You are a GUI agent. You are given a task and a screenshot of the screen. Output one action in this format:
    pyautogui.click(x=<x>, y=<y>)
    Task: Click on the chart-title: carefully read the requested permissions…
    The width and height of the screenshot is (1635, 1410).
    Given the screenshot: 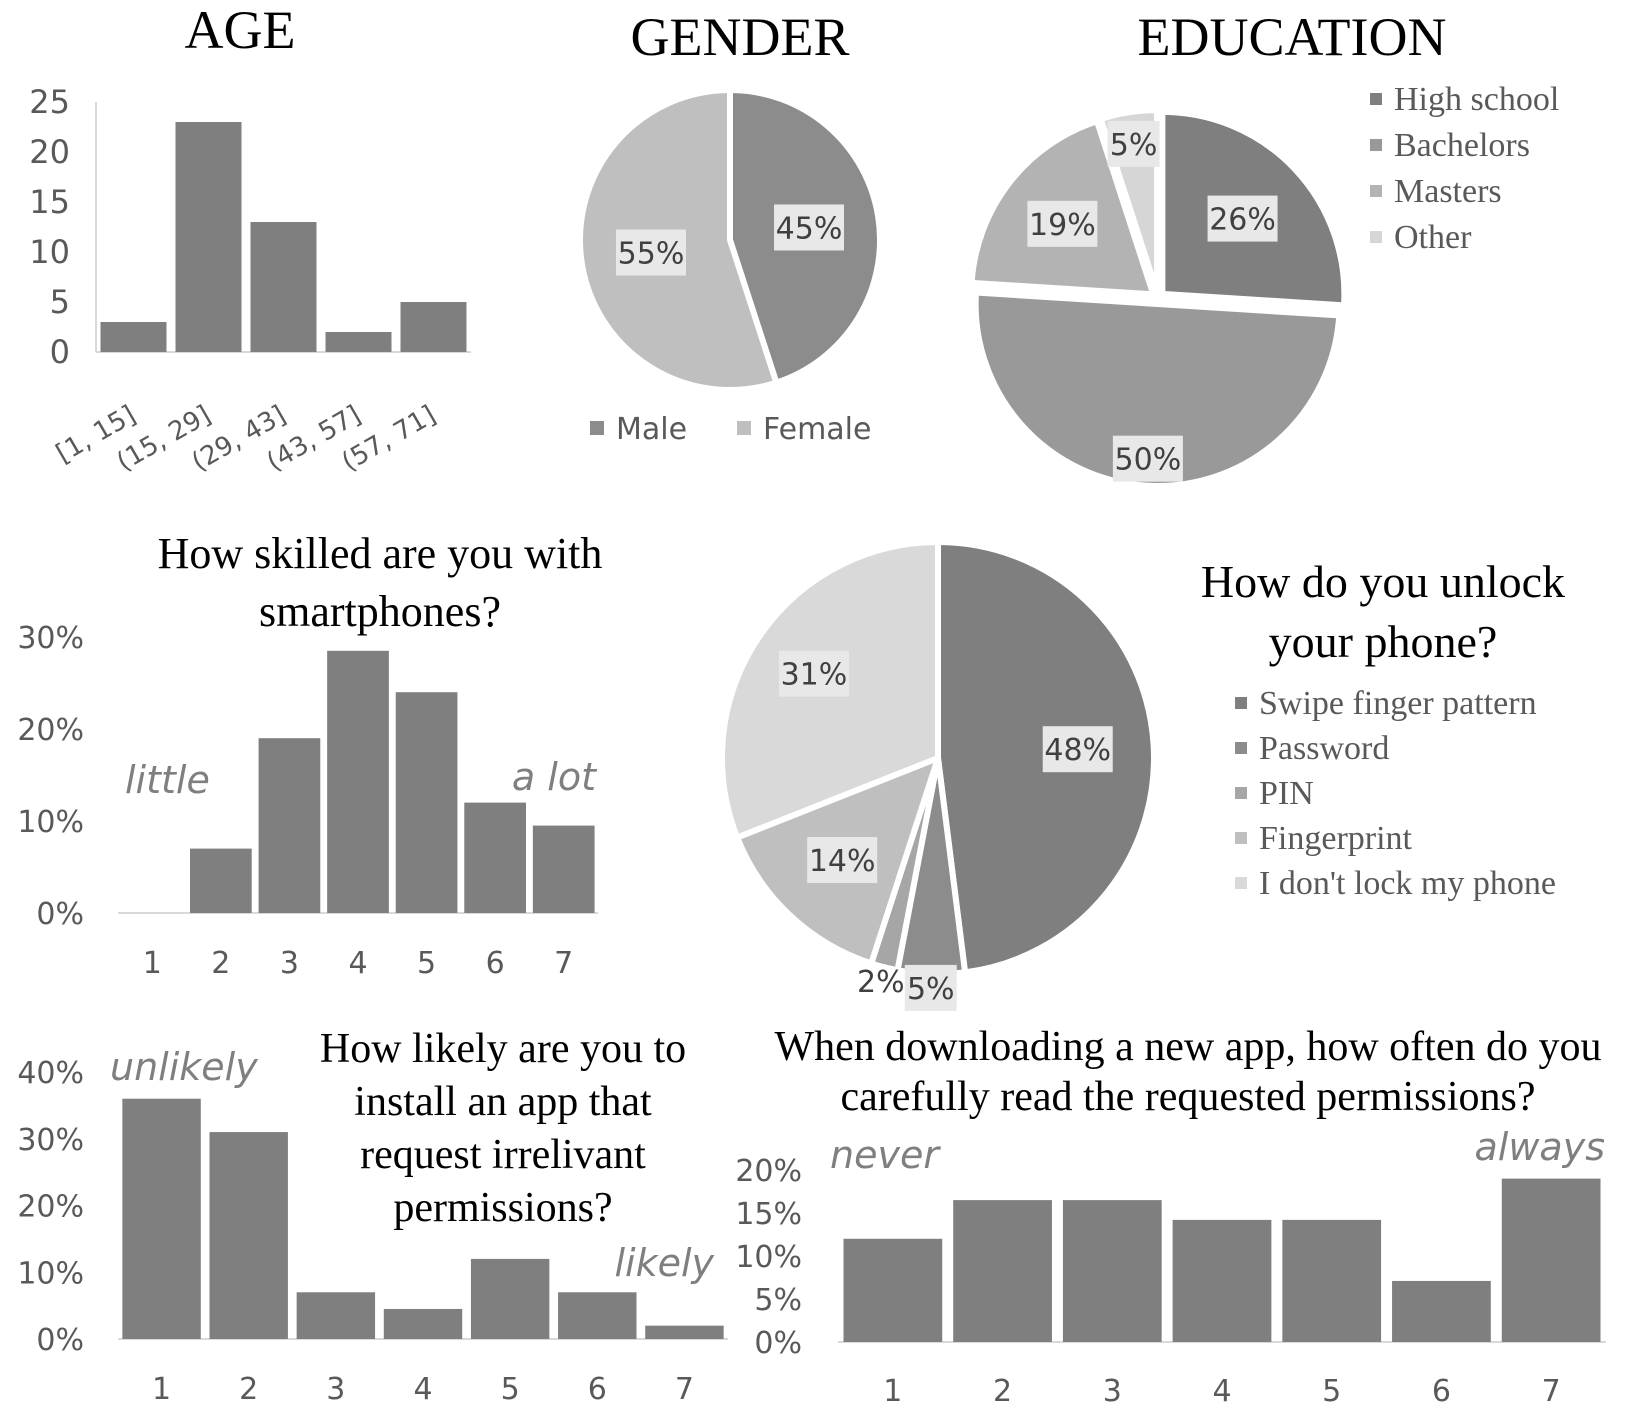 What is the action you would take?
    pyautogui.click(x=1187, y=1097)
    